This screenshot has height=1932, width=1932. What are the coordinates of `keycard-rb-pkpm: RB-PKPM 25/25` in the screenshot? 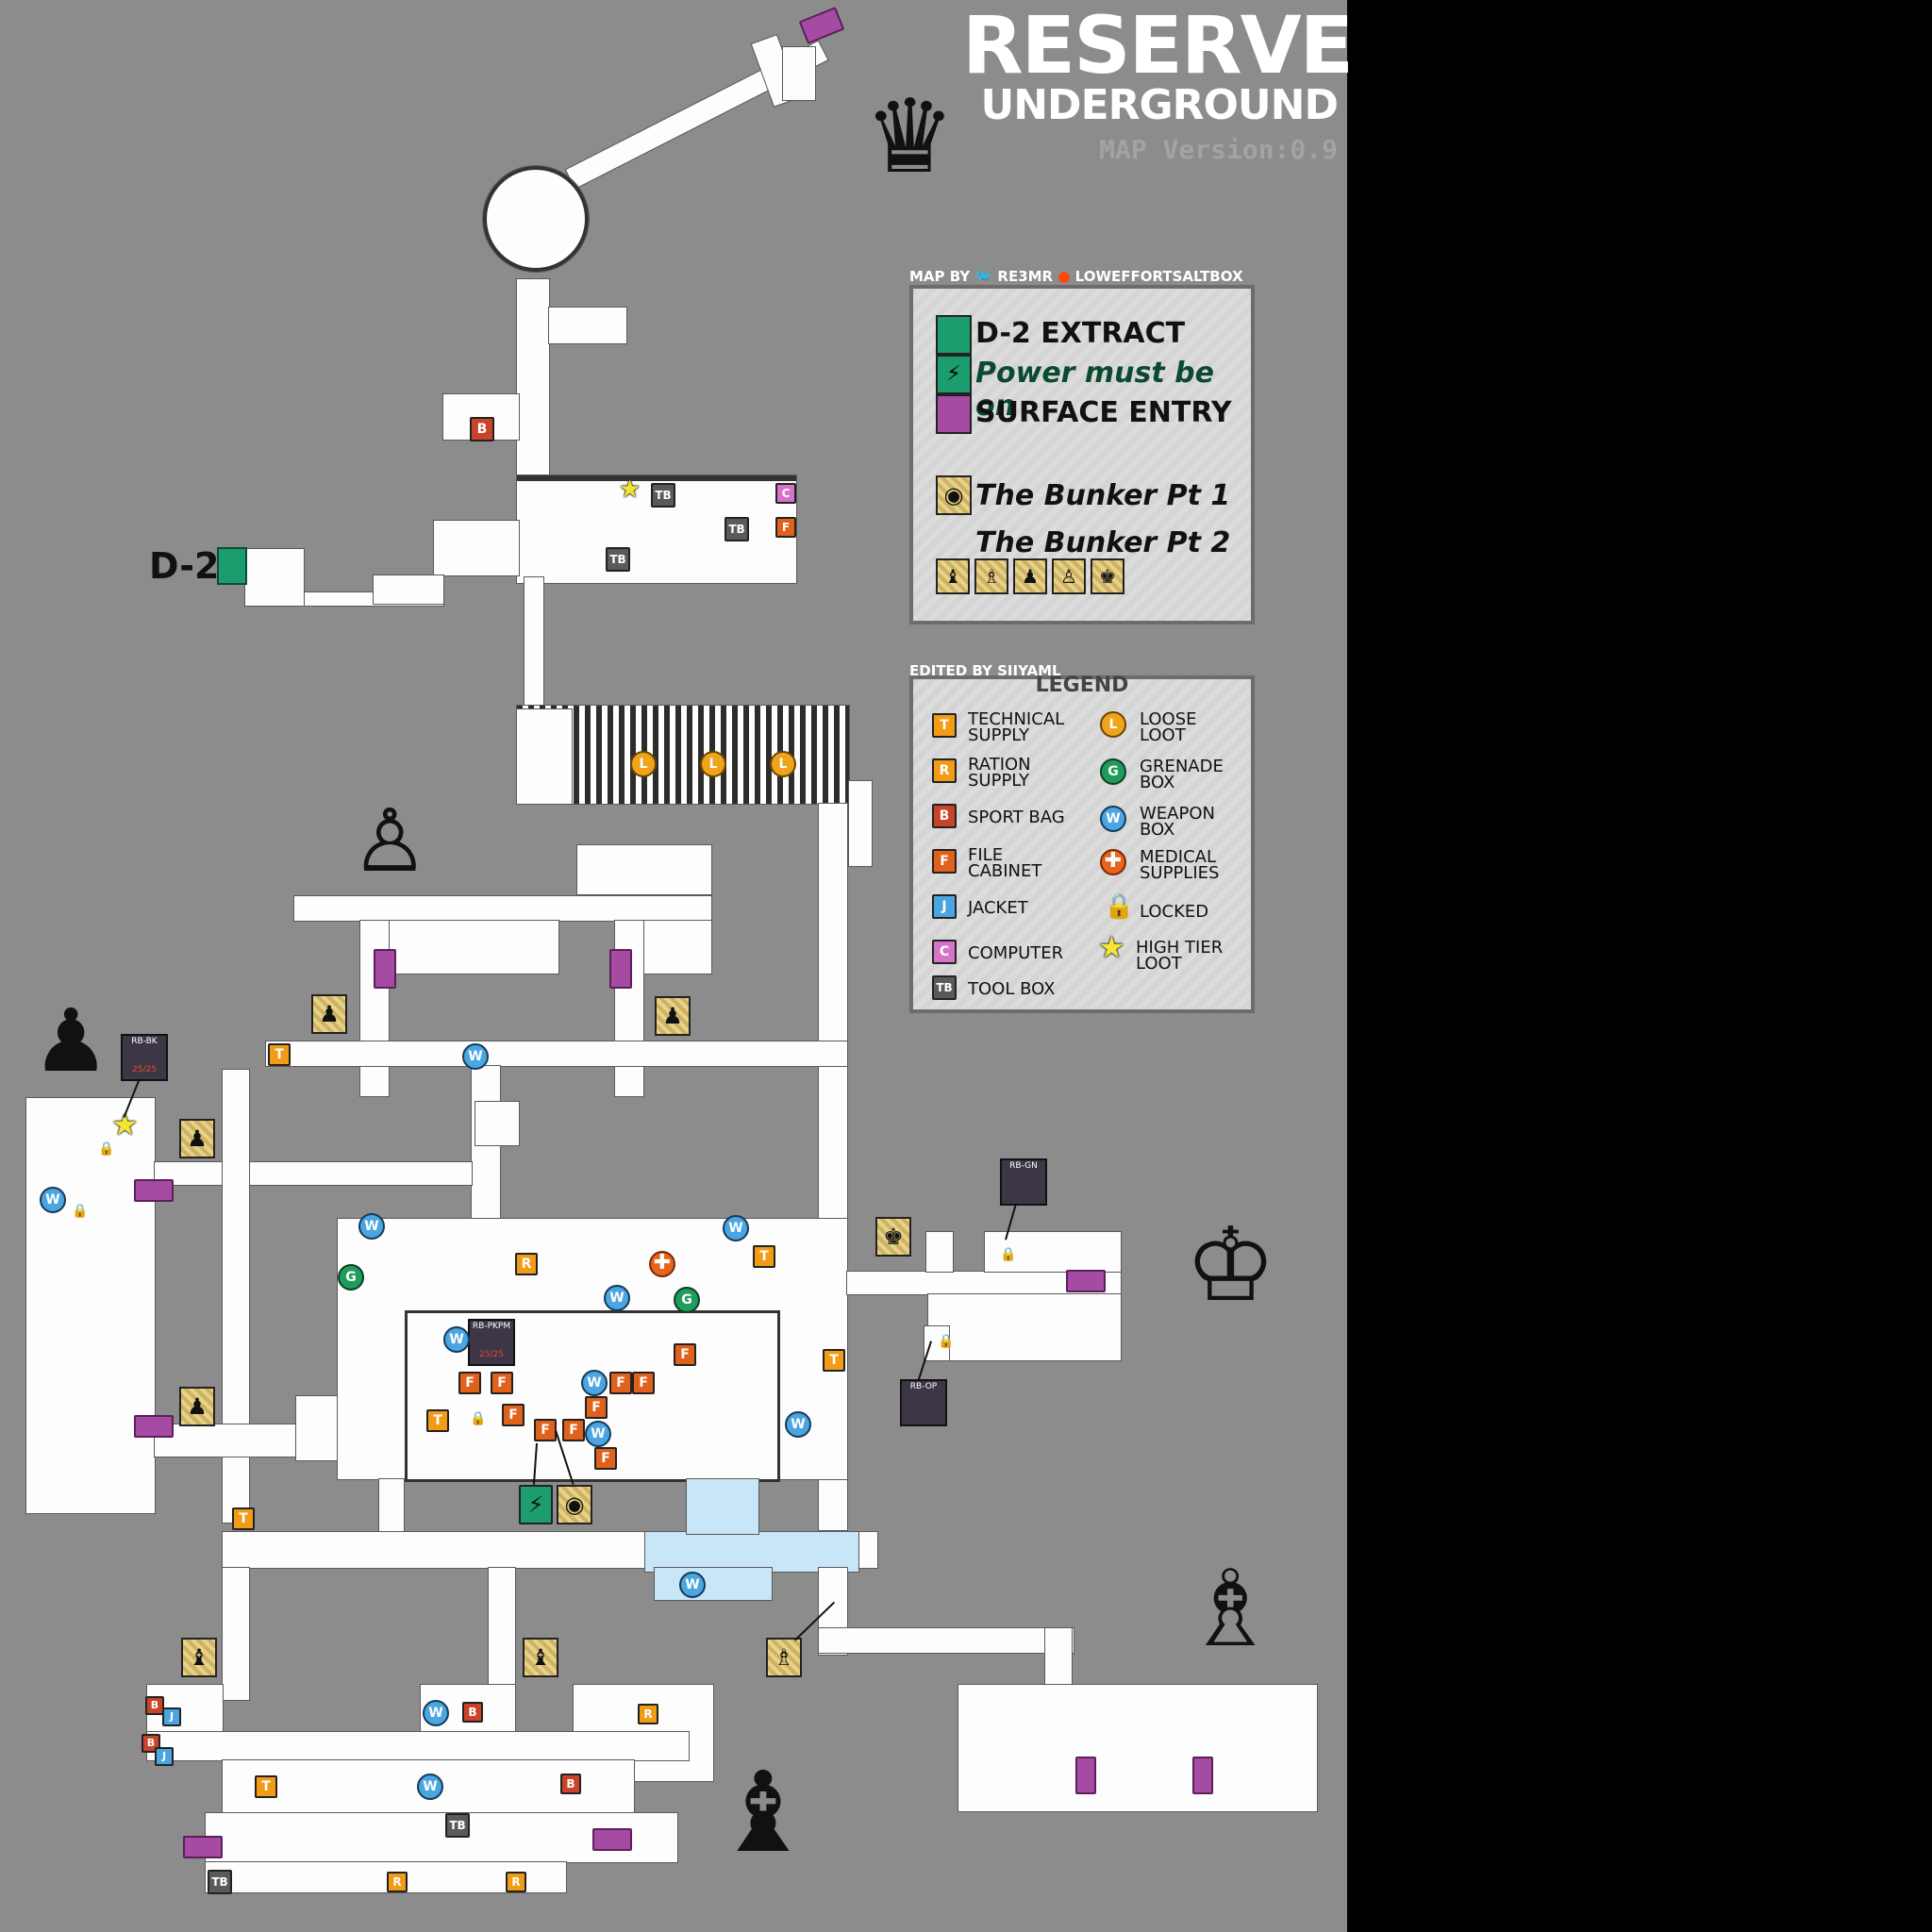 It's located at (491, 1343).